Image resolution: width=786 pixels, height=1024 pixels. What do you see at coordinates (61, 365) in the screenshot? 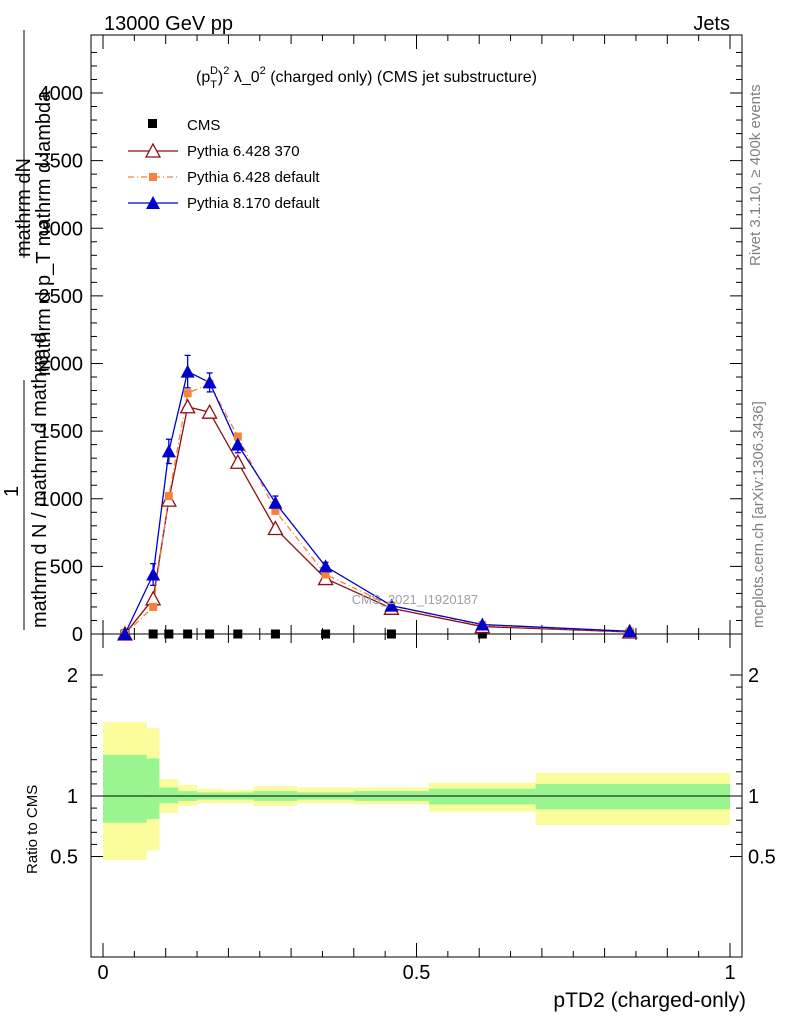
I see `main-ytick-label-4: 2000` at bounding box center [61, 365].